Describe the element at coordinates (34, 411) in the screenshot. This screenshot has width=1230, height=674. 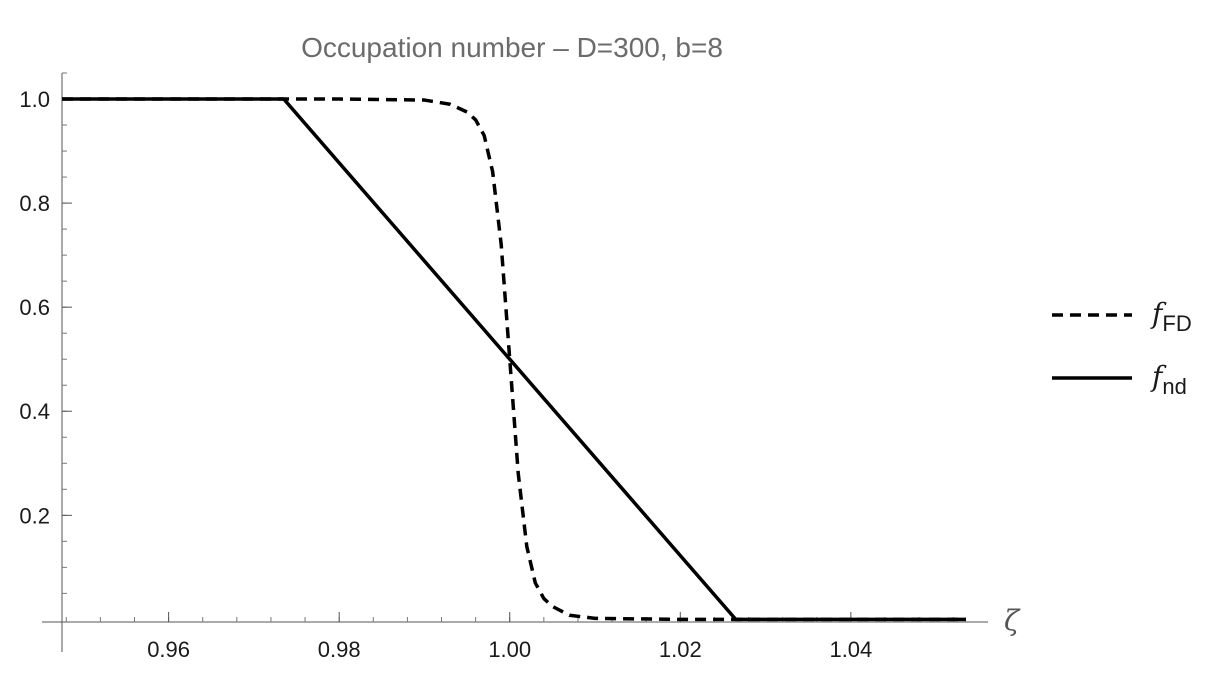
I see `y-tick-label: 0.4` at that location.